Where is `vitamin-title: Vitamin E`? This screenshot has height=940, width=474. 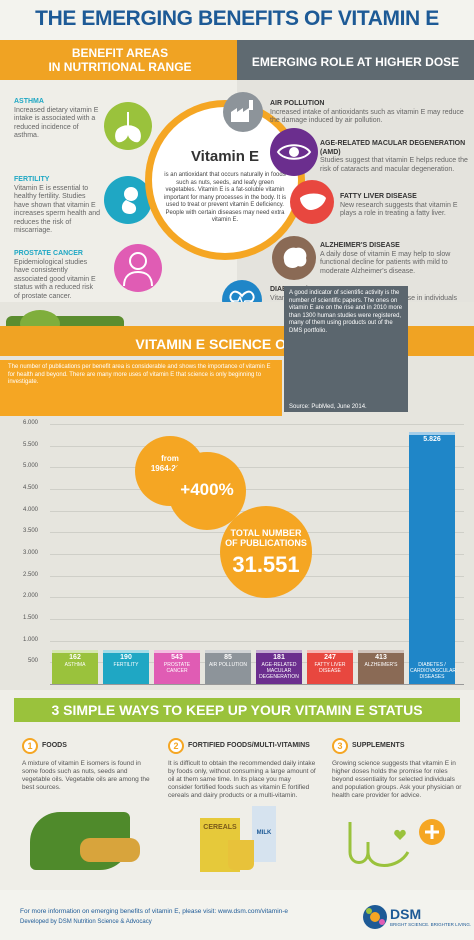 vitamin-title: Vitamin E is located at coordinates (225, 156).